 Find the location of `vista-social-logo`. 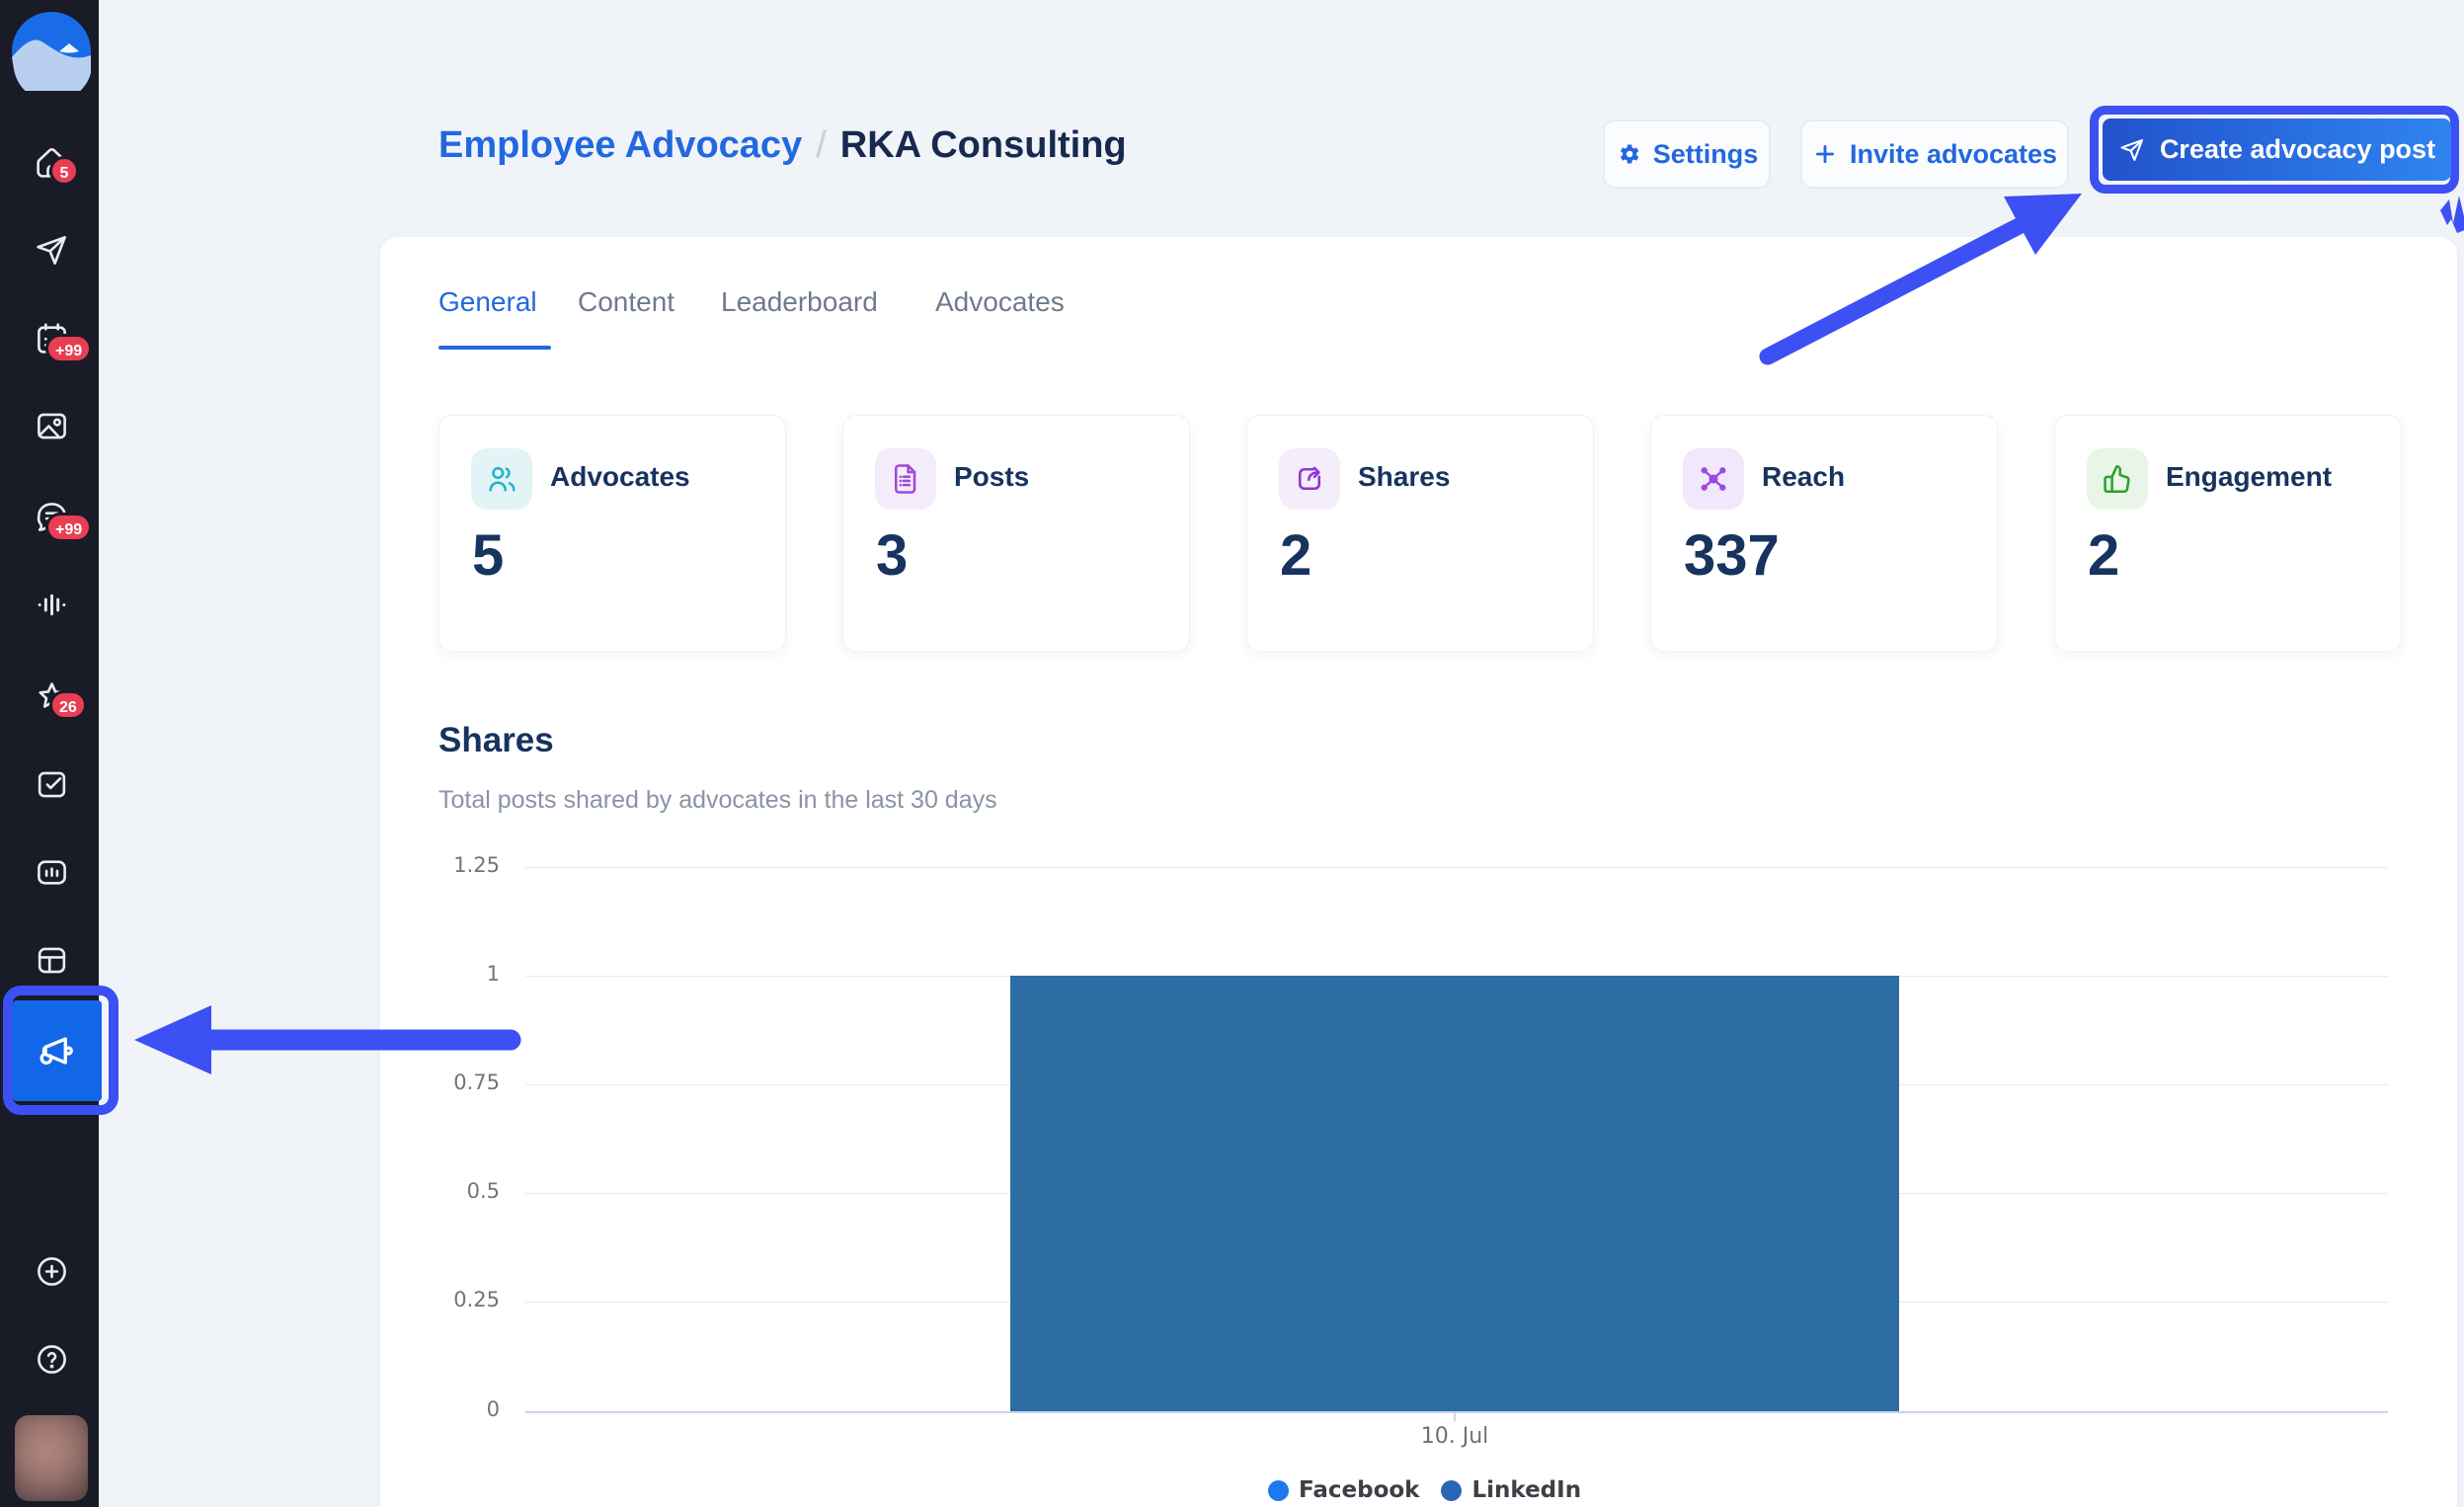

vista-social-logo is located at coordinates (51, 57).